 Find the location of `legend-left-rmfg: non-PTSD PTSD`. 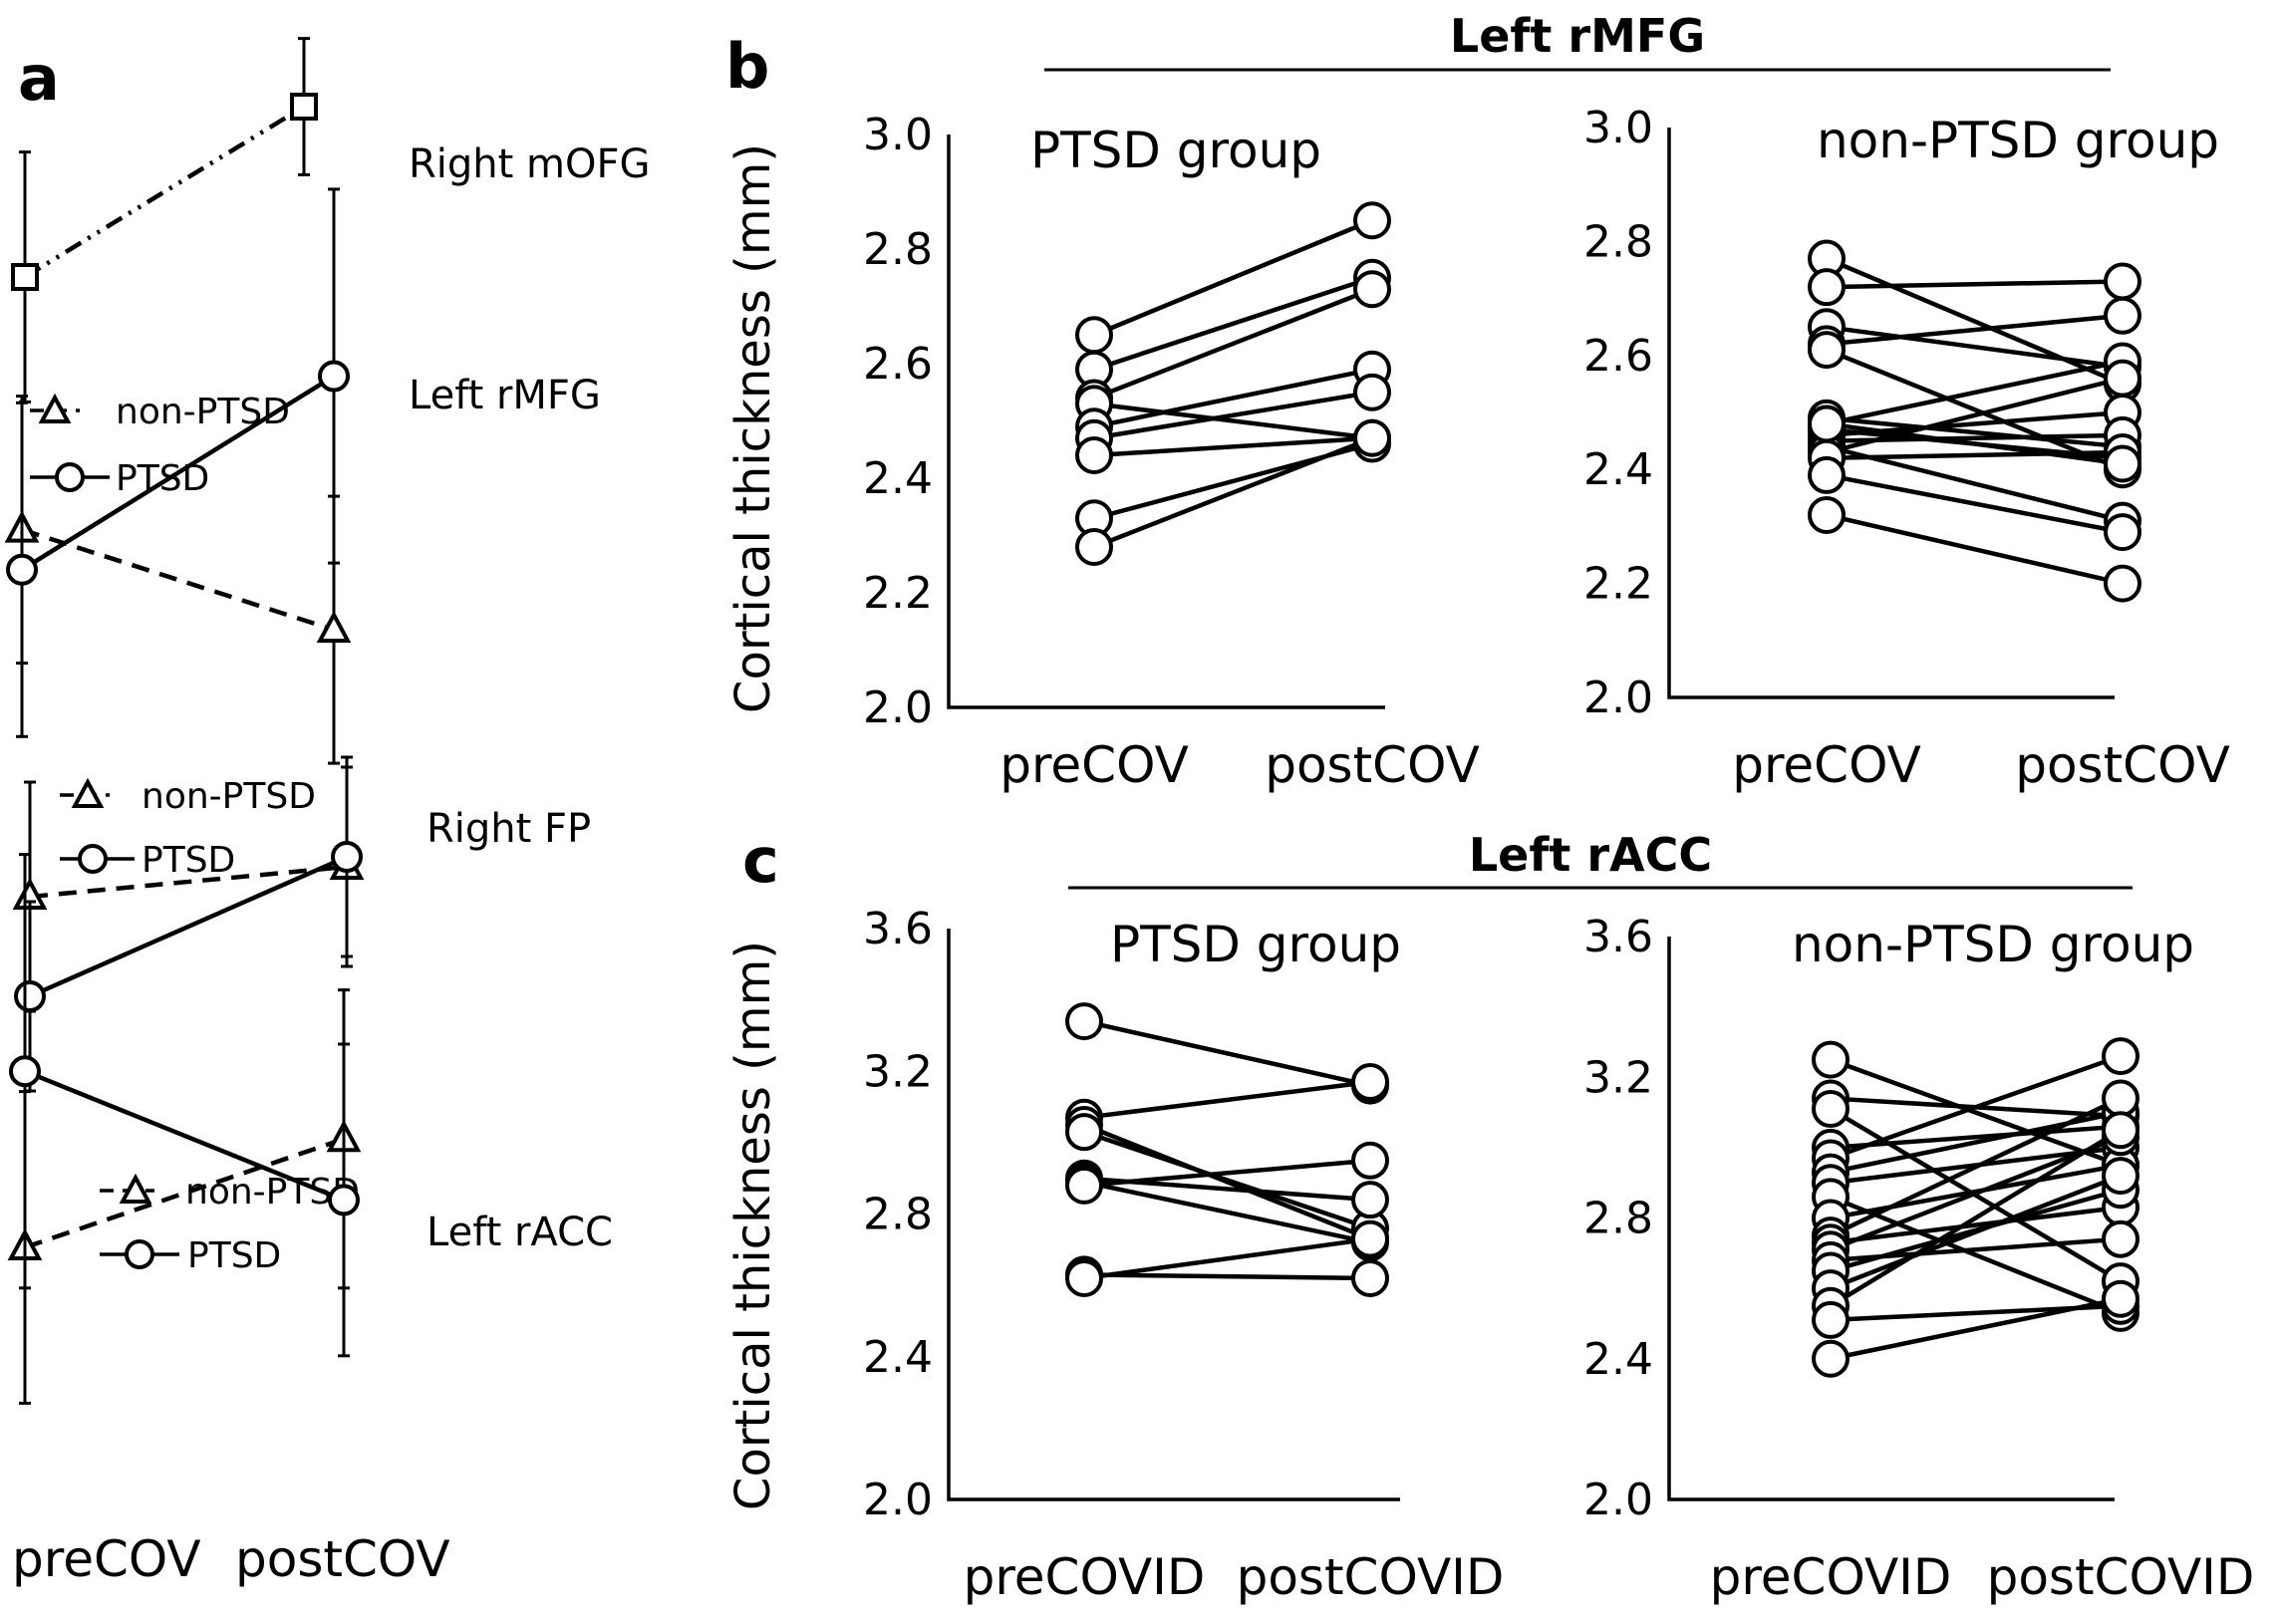

legend-left-rmfg: non-PTSD PTSD is located at coordinates (160, 445).